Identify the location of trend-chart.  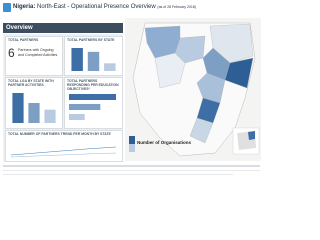
(63, 152).